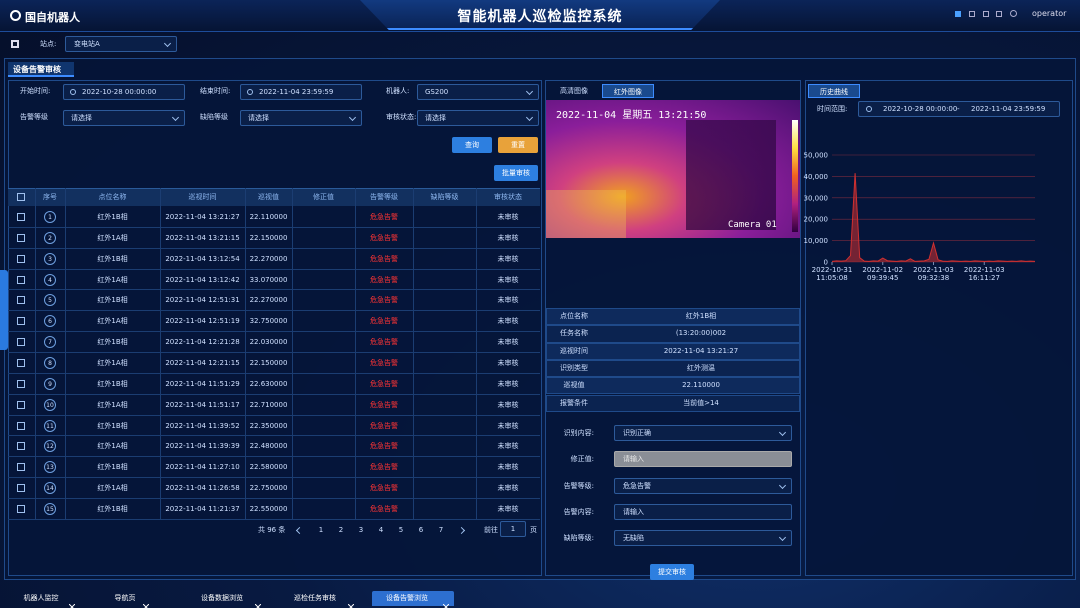 The width and height of the screenshot is (1080, 608). What do you see at coordinates (50, 404) in the screenshot?
I see `row-index: 10` at bounding box center [50, 404].